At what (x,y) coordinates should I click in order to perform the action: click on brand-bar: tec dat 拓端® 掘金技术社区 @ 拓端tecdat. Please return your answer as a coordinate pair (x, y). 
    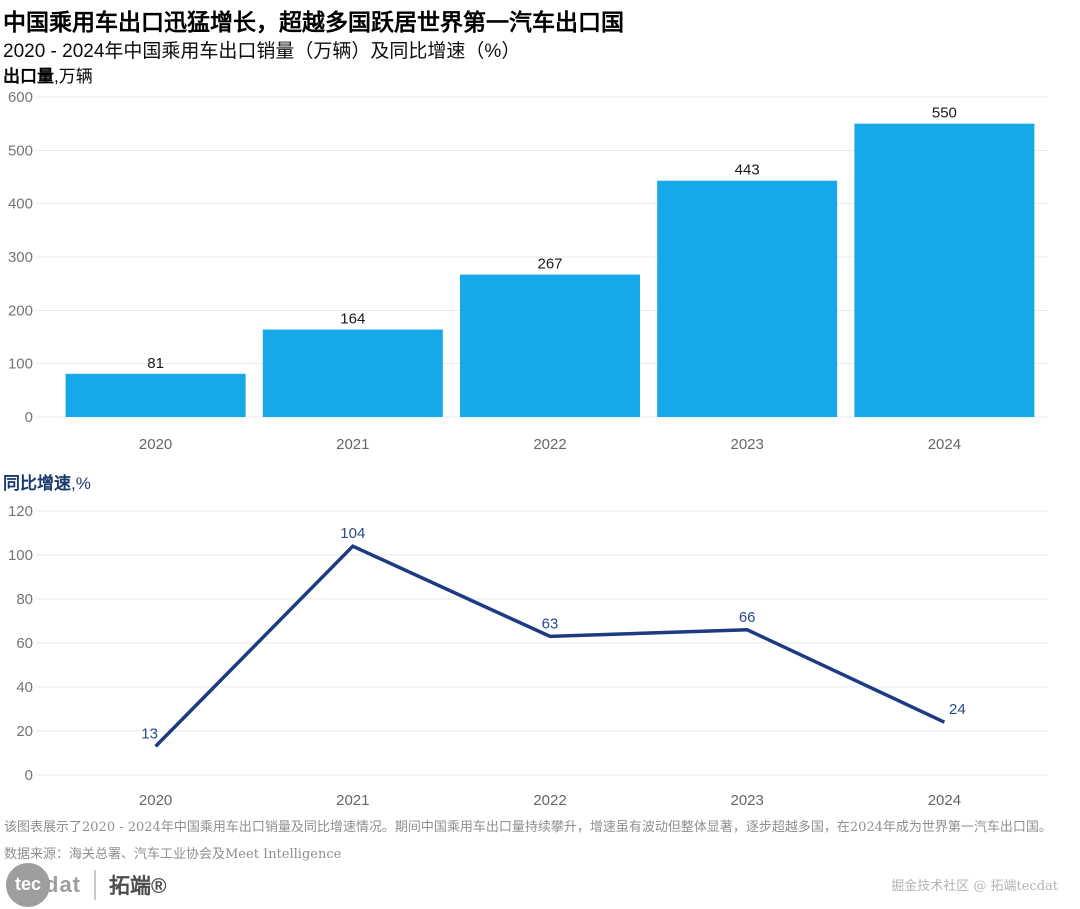
    Looking at the image, I should click on (540, 884).